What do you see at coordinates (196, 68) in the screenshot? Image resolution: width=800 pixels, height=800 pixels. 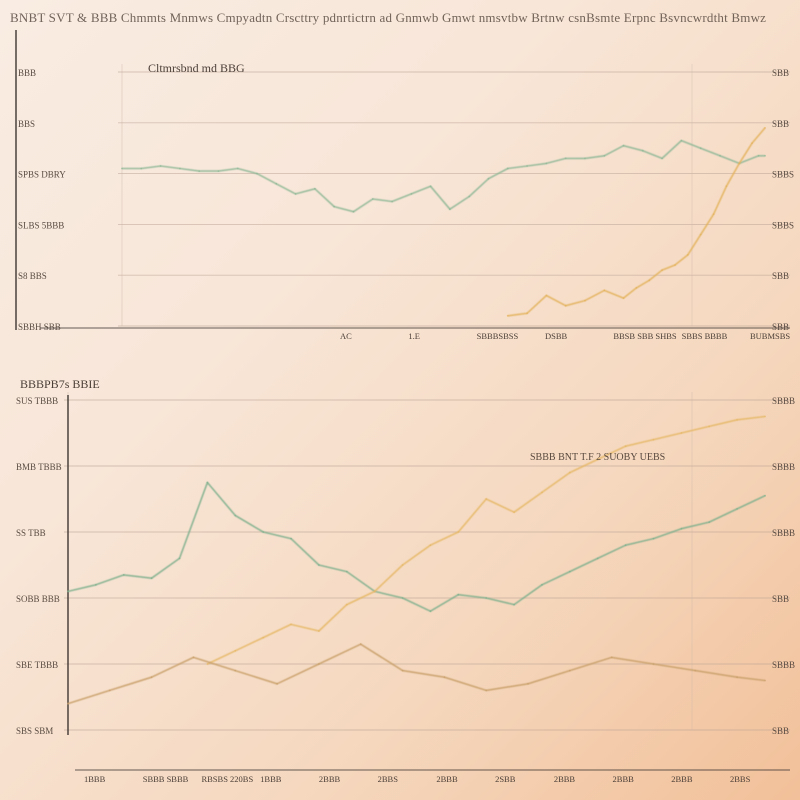 I see `chart-title: Cltmrsbnd md BBG` at bounding box center [196, 68].